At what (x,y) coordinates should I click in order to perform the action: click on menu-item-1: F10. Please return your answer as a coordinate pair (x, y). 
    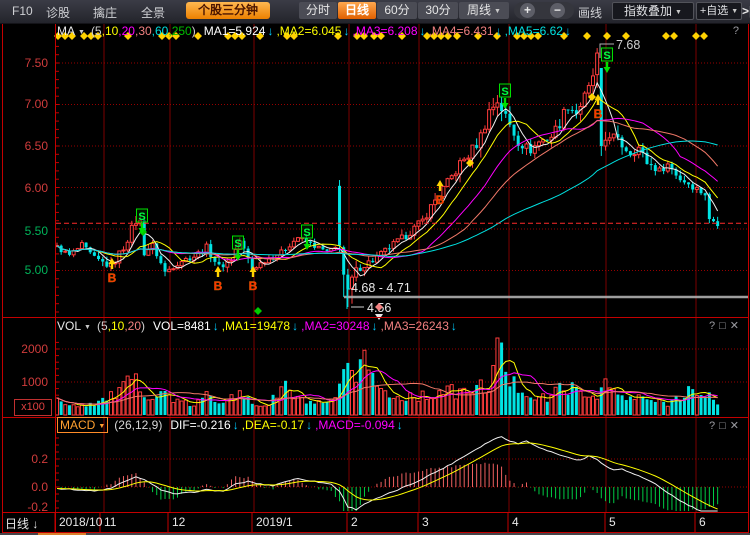
    Looking at the image, I should click on (22, 11).